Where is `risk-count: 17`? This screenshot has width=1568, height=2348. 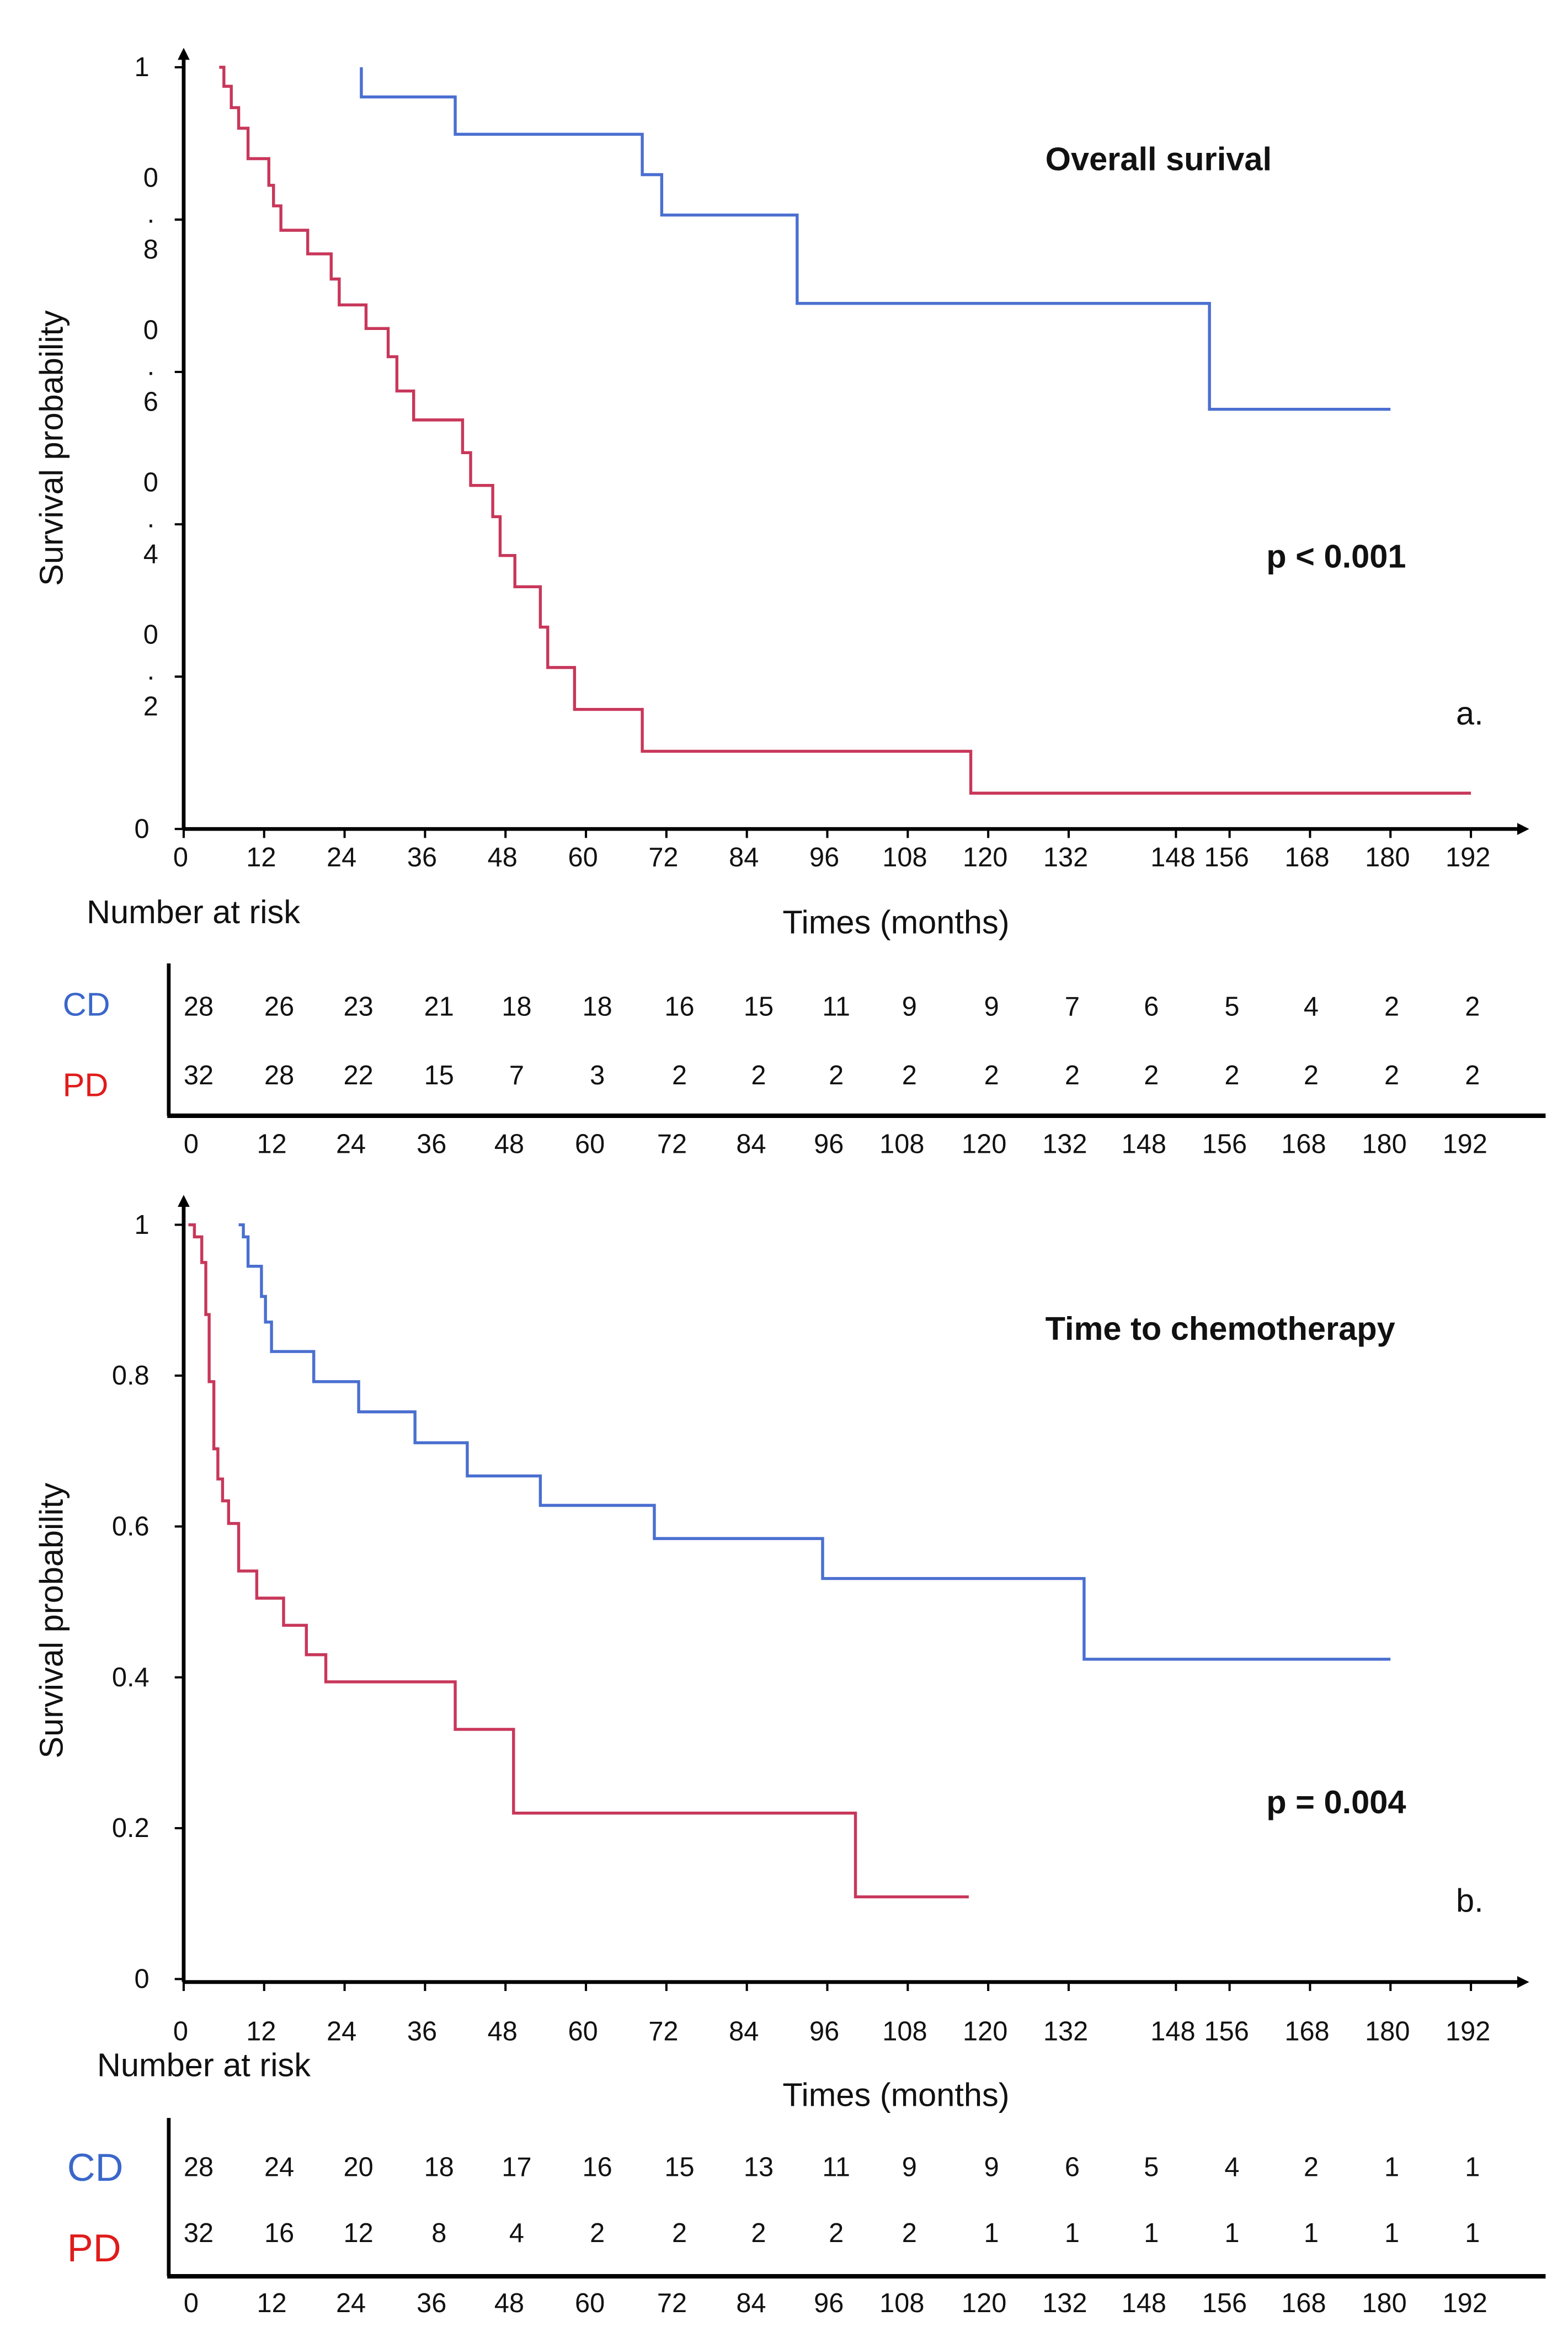 risk-count: 17 is located at coordinates (516, 2167).